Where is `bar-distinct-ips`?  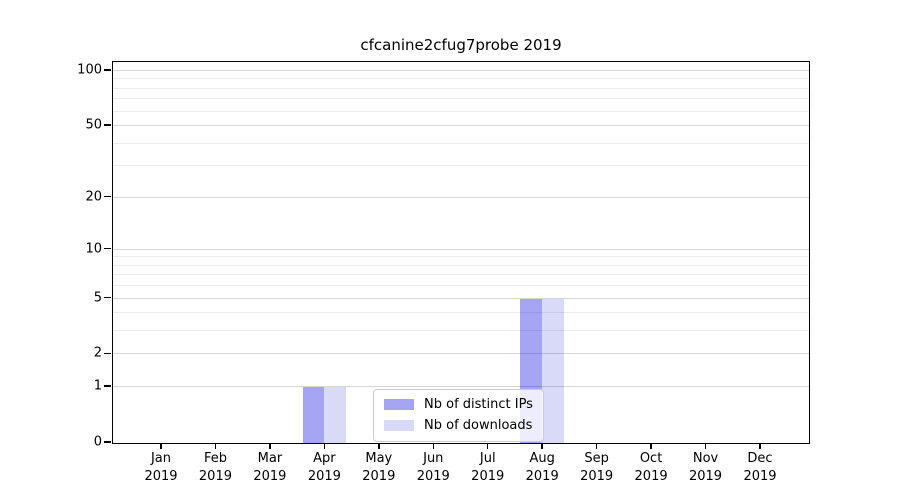
bar-distinct-ips is located at coordinates (313, 415).